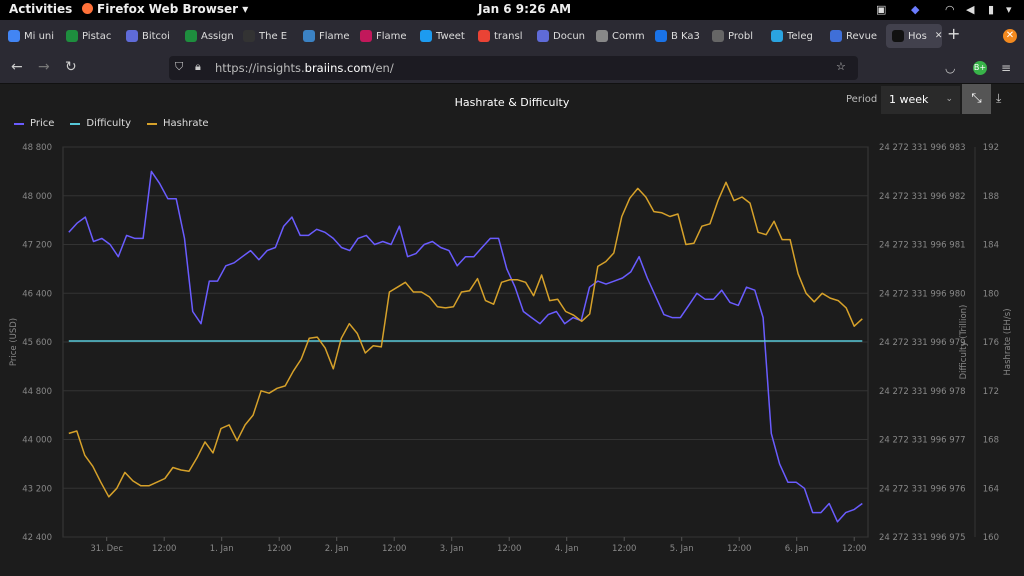  Describe the element at coordinates (685, 36) in the screenshot. I see `tab-label: B Ka3` at that location.